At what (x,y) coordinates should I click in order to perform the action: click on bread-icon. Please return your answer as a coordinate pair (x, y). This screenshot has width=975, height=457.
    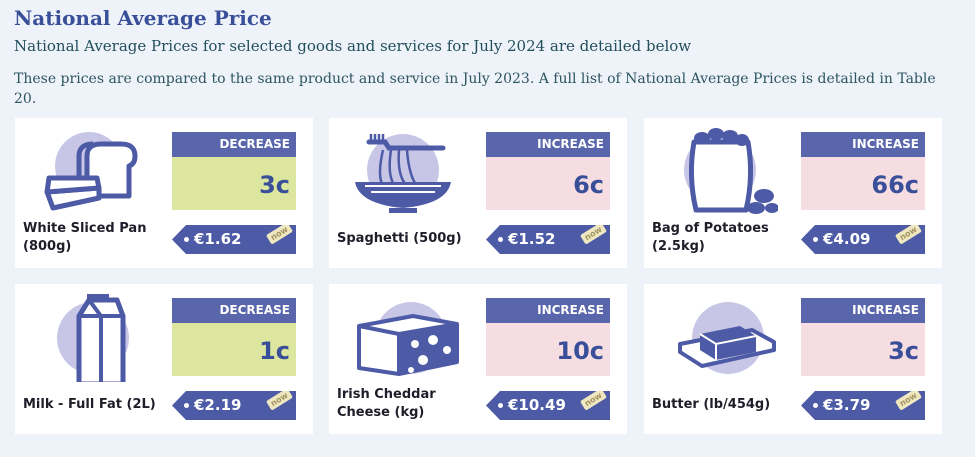
    Looking at the image, I should click on (94, 171).